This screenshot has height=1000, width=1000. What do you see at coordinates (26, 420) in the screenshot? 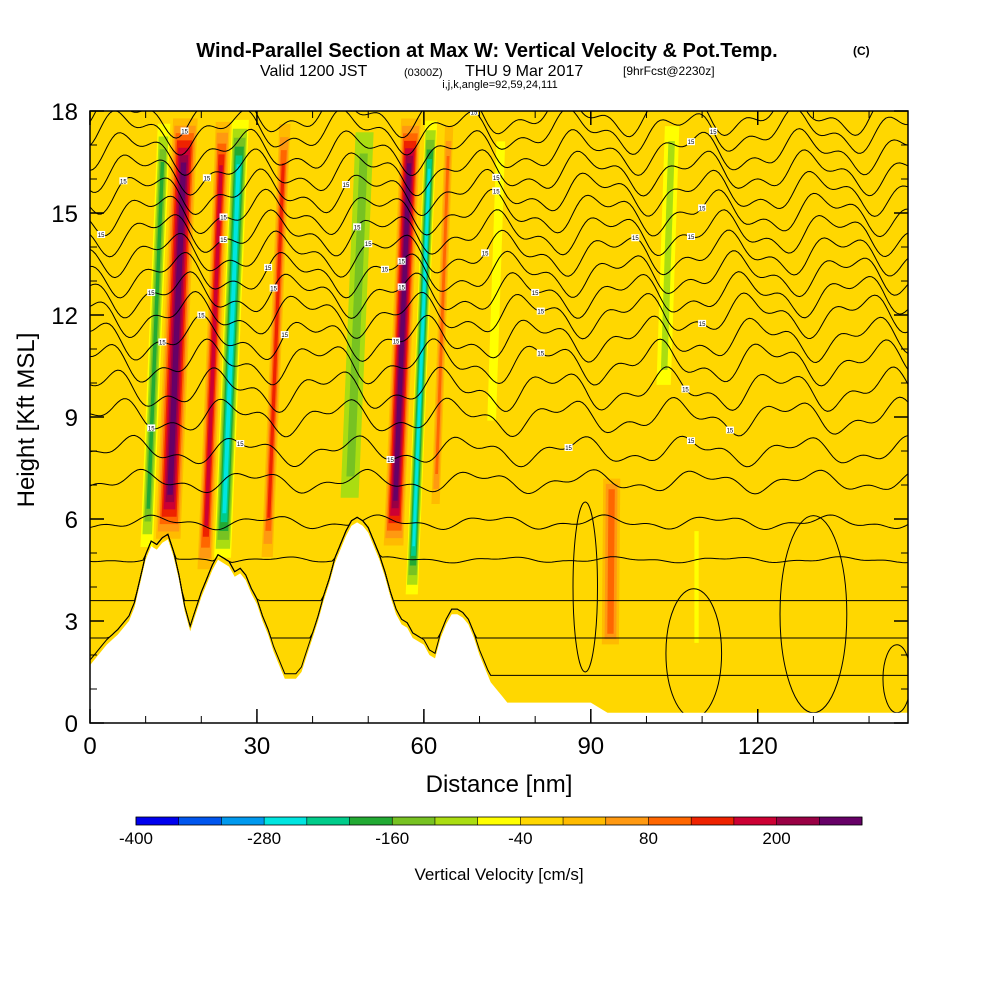
I see `y-axis-label: Height [Kft MSL]` at bounding box center [26, 420].